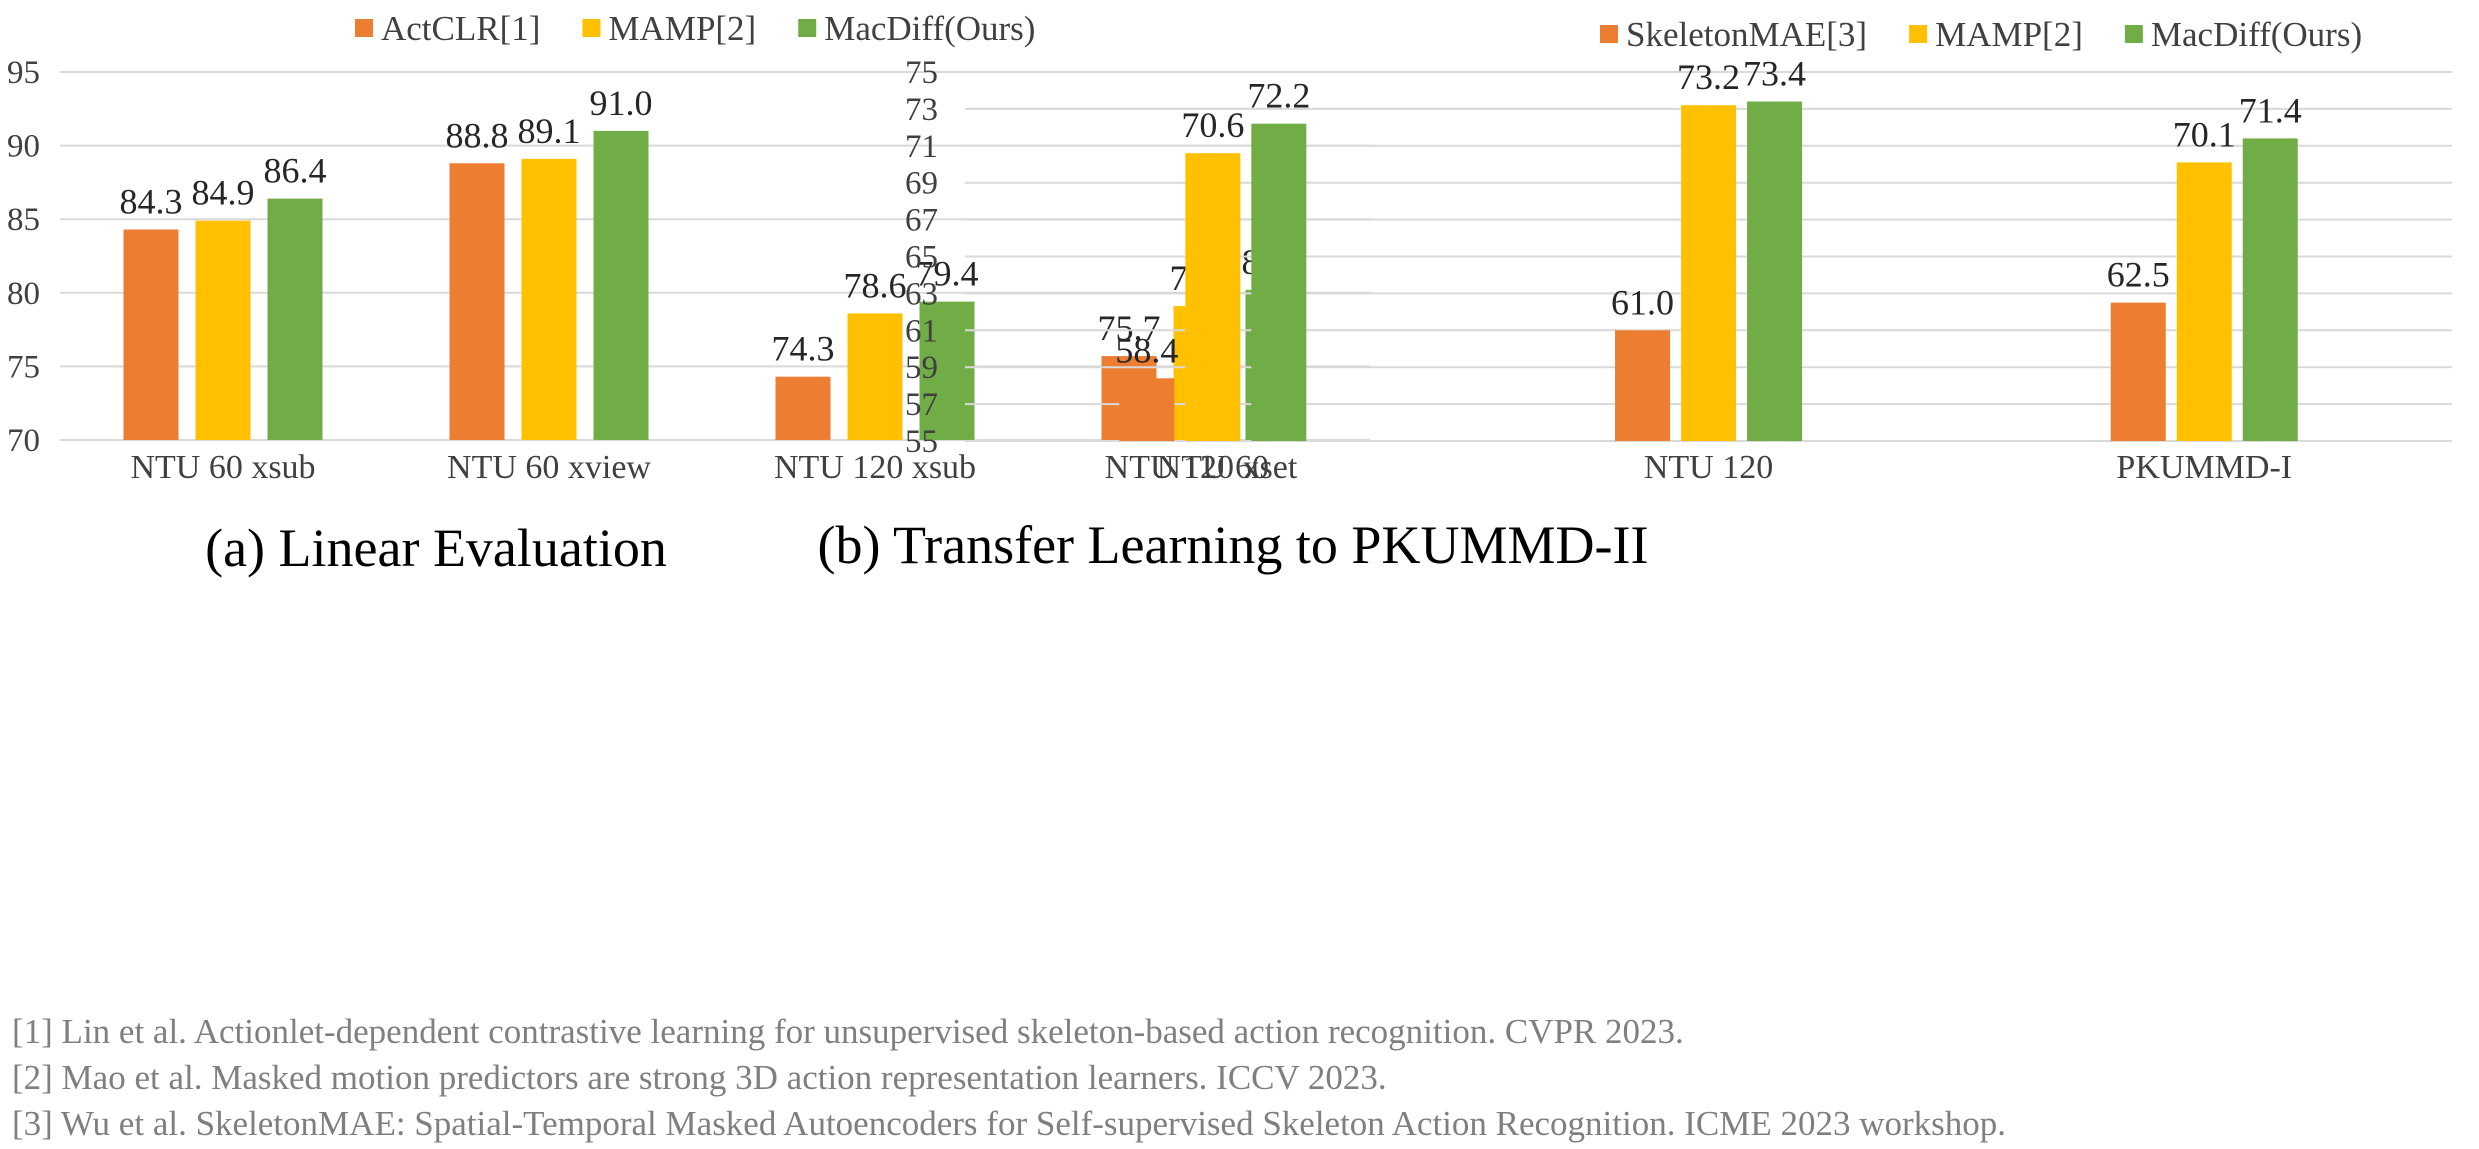  What do you see at coordinates (947, 274) in the screenshot?
I see `chart-a-data-label: 79.4` at bounding box center [947, 274].